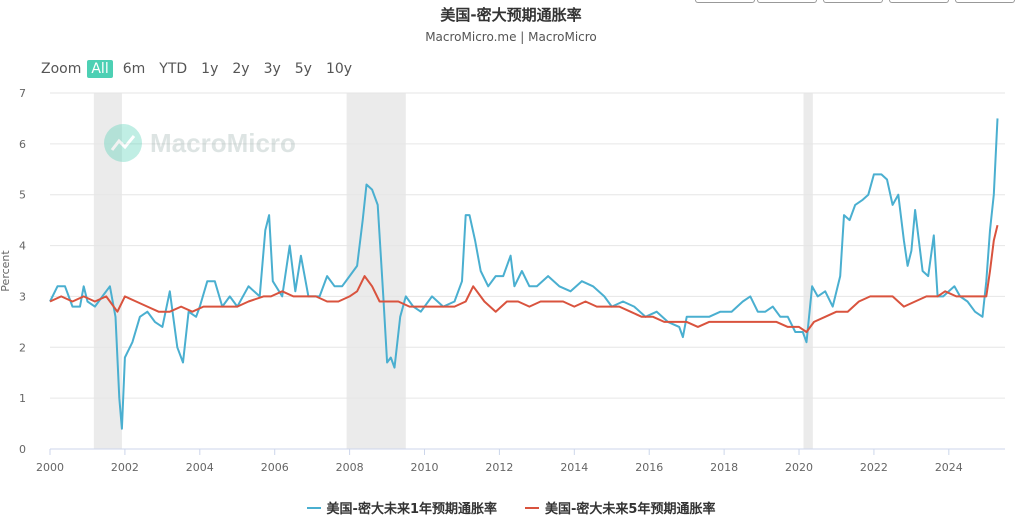 This screenshot has height=520, width=1022. I want to click on x-tick-label: 2018, so click(724, 467).